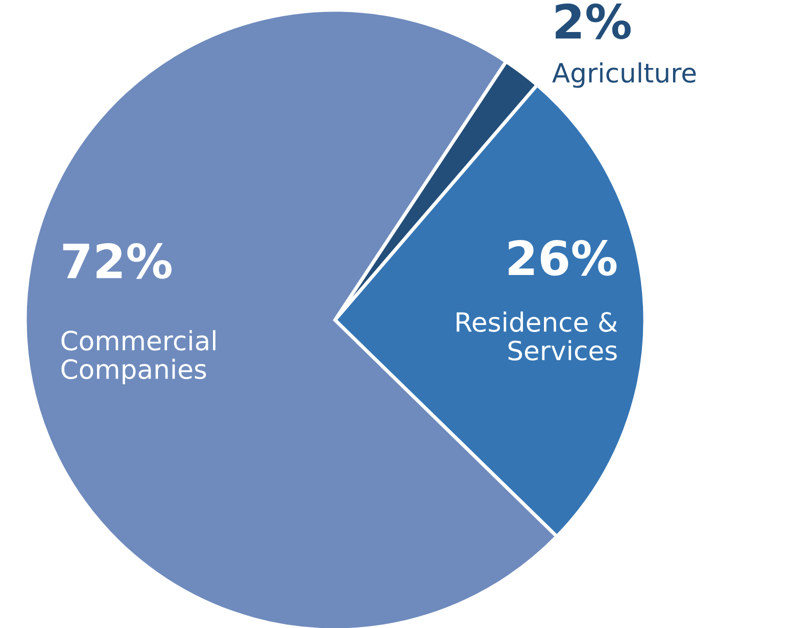 The height and width of the screenshot is (628, 795). Describe the element at coordinates (117, 261) in the screenshot. I see `data-label: 72%` at that location.